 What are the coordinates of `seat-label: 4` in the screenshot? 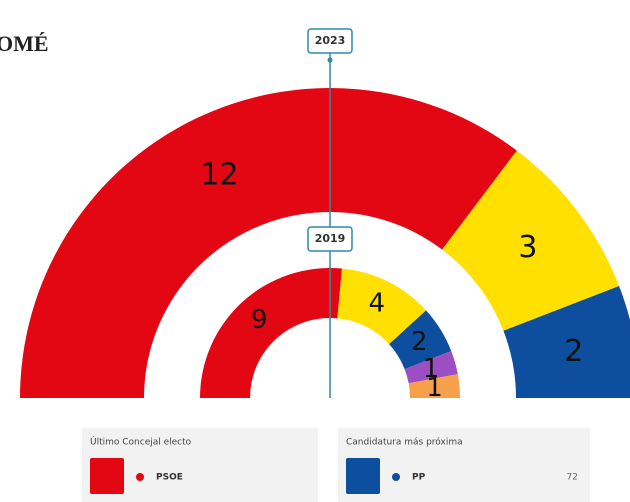 It's located at (377, 304).